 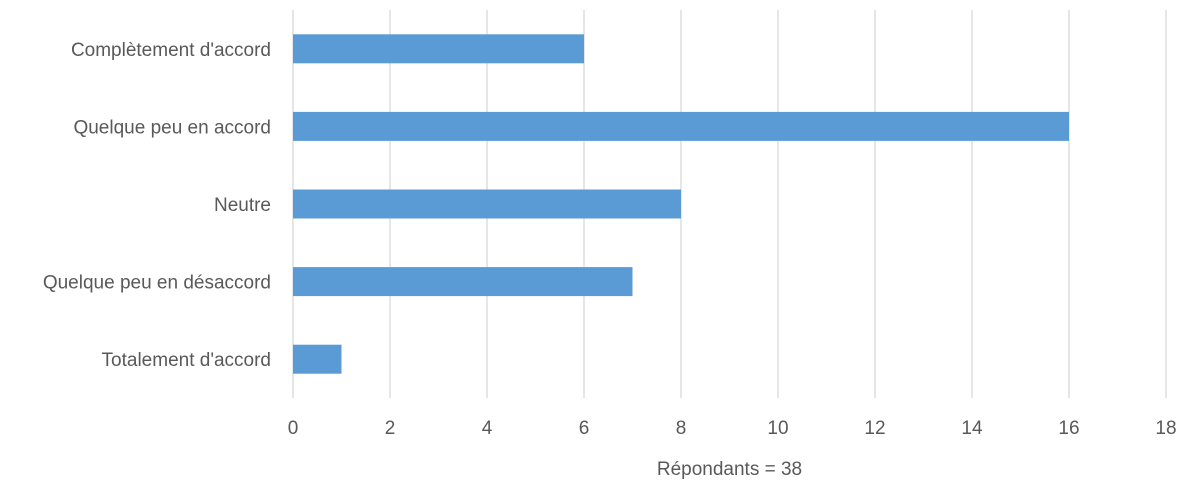 What do you see at coordinates (777, 428) in the screenshot?
I see `x-tick-label: 10` at bounding box center [777, 428].